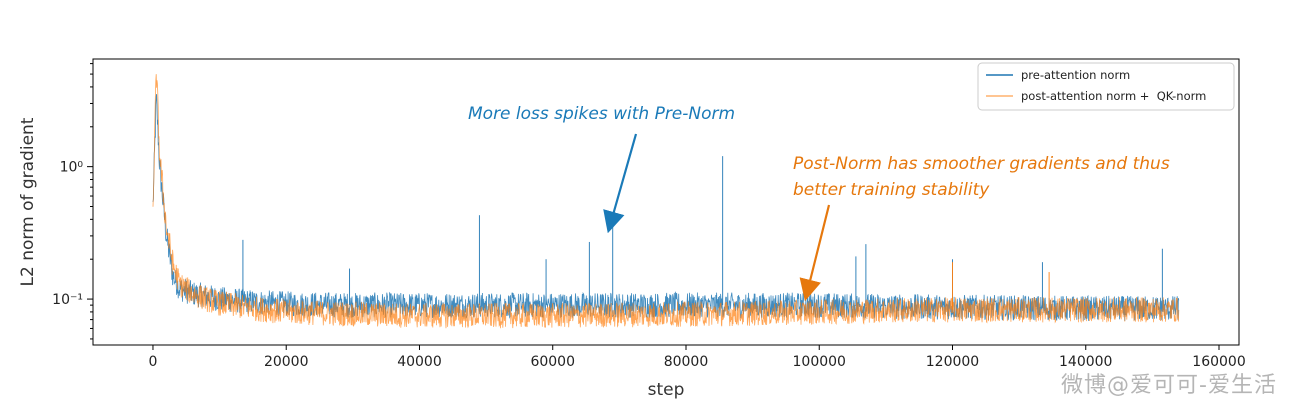  Describe the element at coordinates (1113, 96) in the screenshot. I see `legend-label-post-attention: post-attention norm + QK-norm` at that location.